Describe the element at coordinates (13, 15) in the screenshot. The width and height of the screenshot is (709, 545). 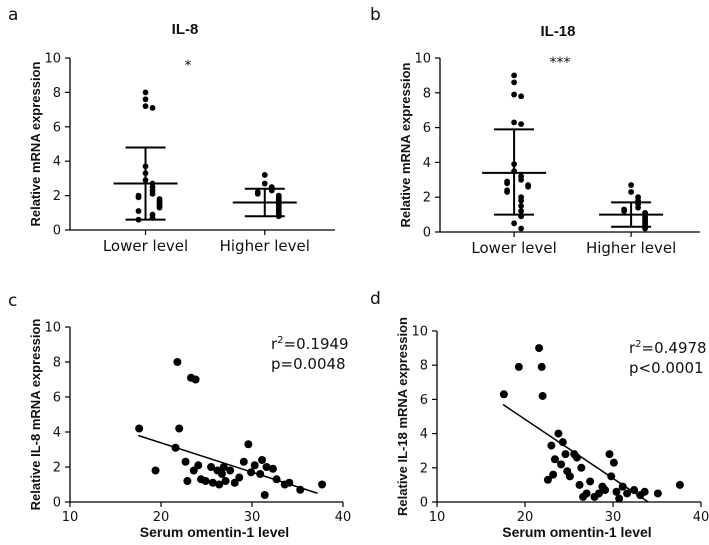
I see `panel-a-letter: a` at that location.